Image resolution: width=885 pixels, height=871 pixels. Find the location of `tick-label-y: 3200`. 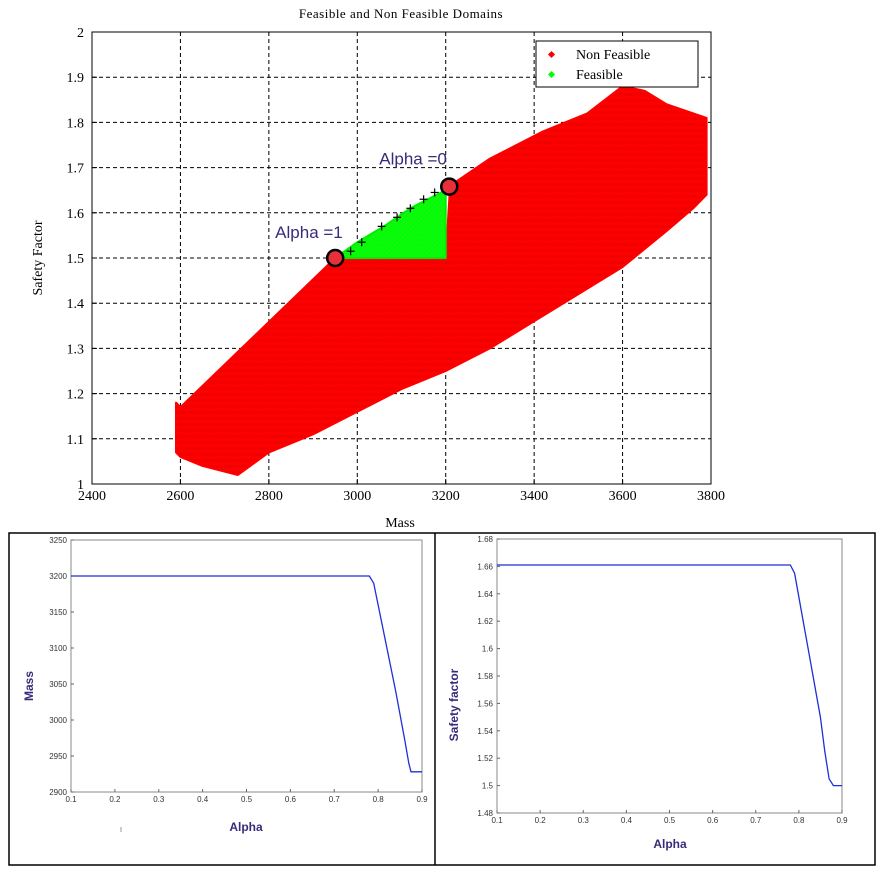

tick-label-y: 3200 is located at coordinates (58, 576).